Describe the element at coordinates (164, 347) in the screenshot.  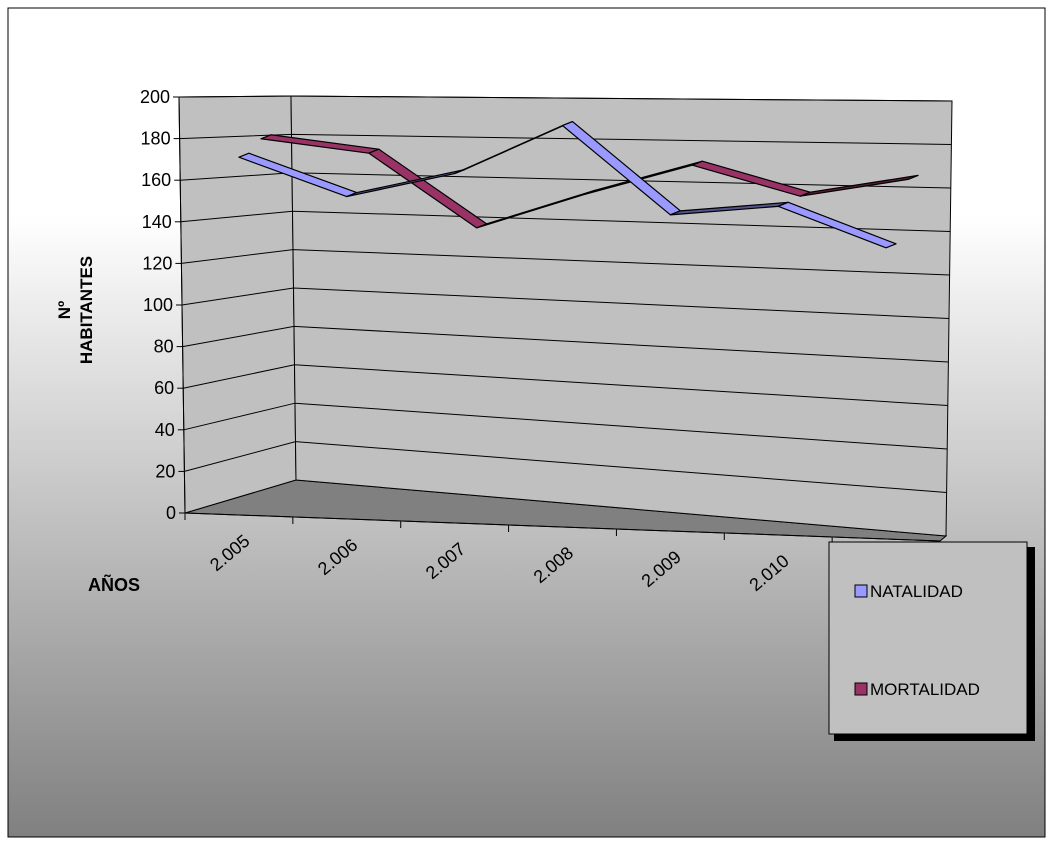
I see `y-tick-label: 80` at that location.